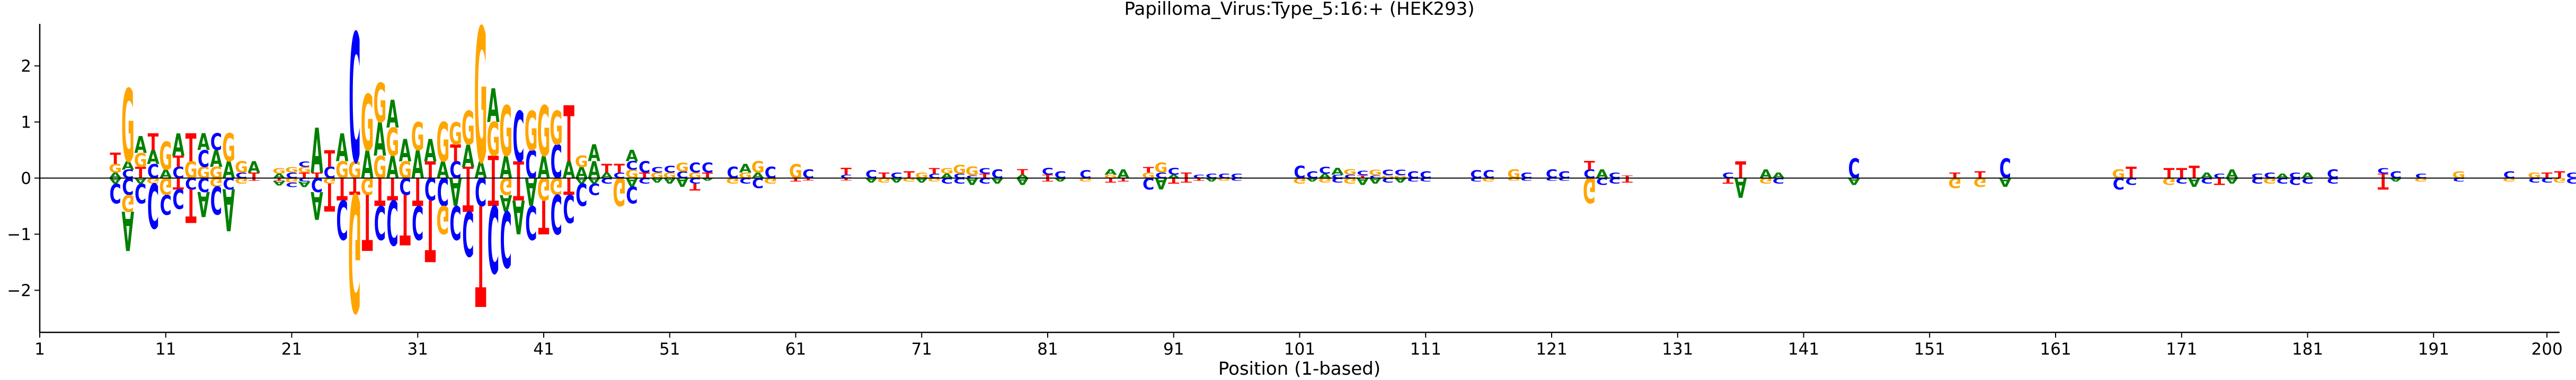 This screenshot has height=380, width=2576. What do you see at coordinates (2307, 350) in the screenshot?
I see `x-tick-label: 181` at bounding box center [2307, 350].